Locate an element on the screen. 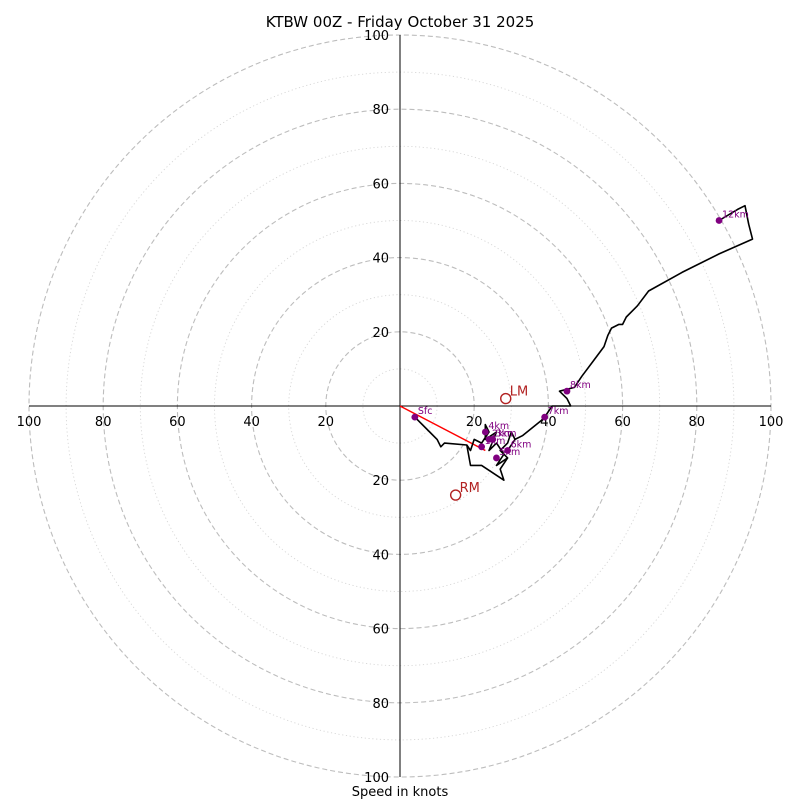 The height and width of the screenshot is (800, 800). height-marker-label: 12km is located at coordinates (735, 215).